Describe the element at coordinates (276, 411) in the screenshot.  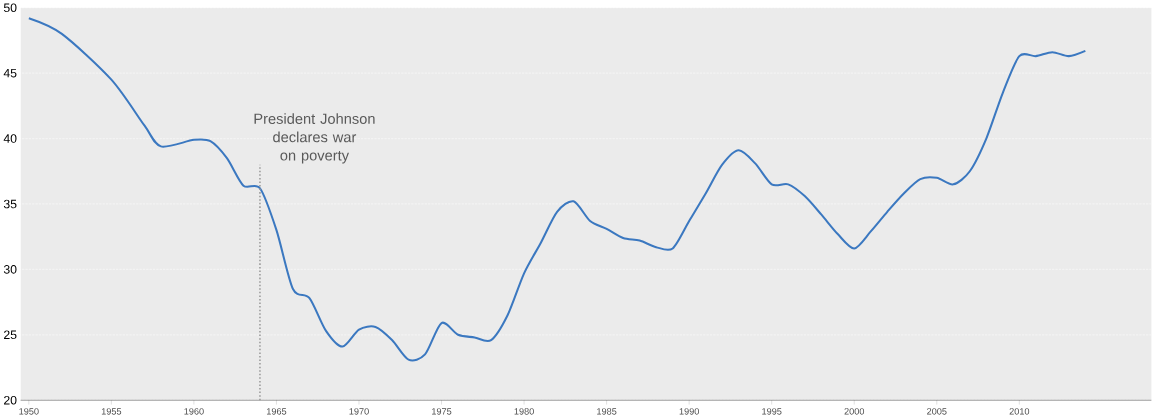
I see `x-tick-label: 1965` at that location.